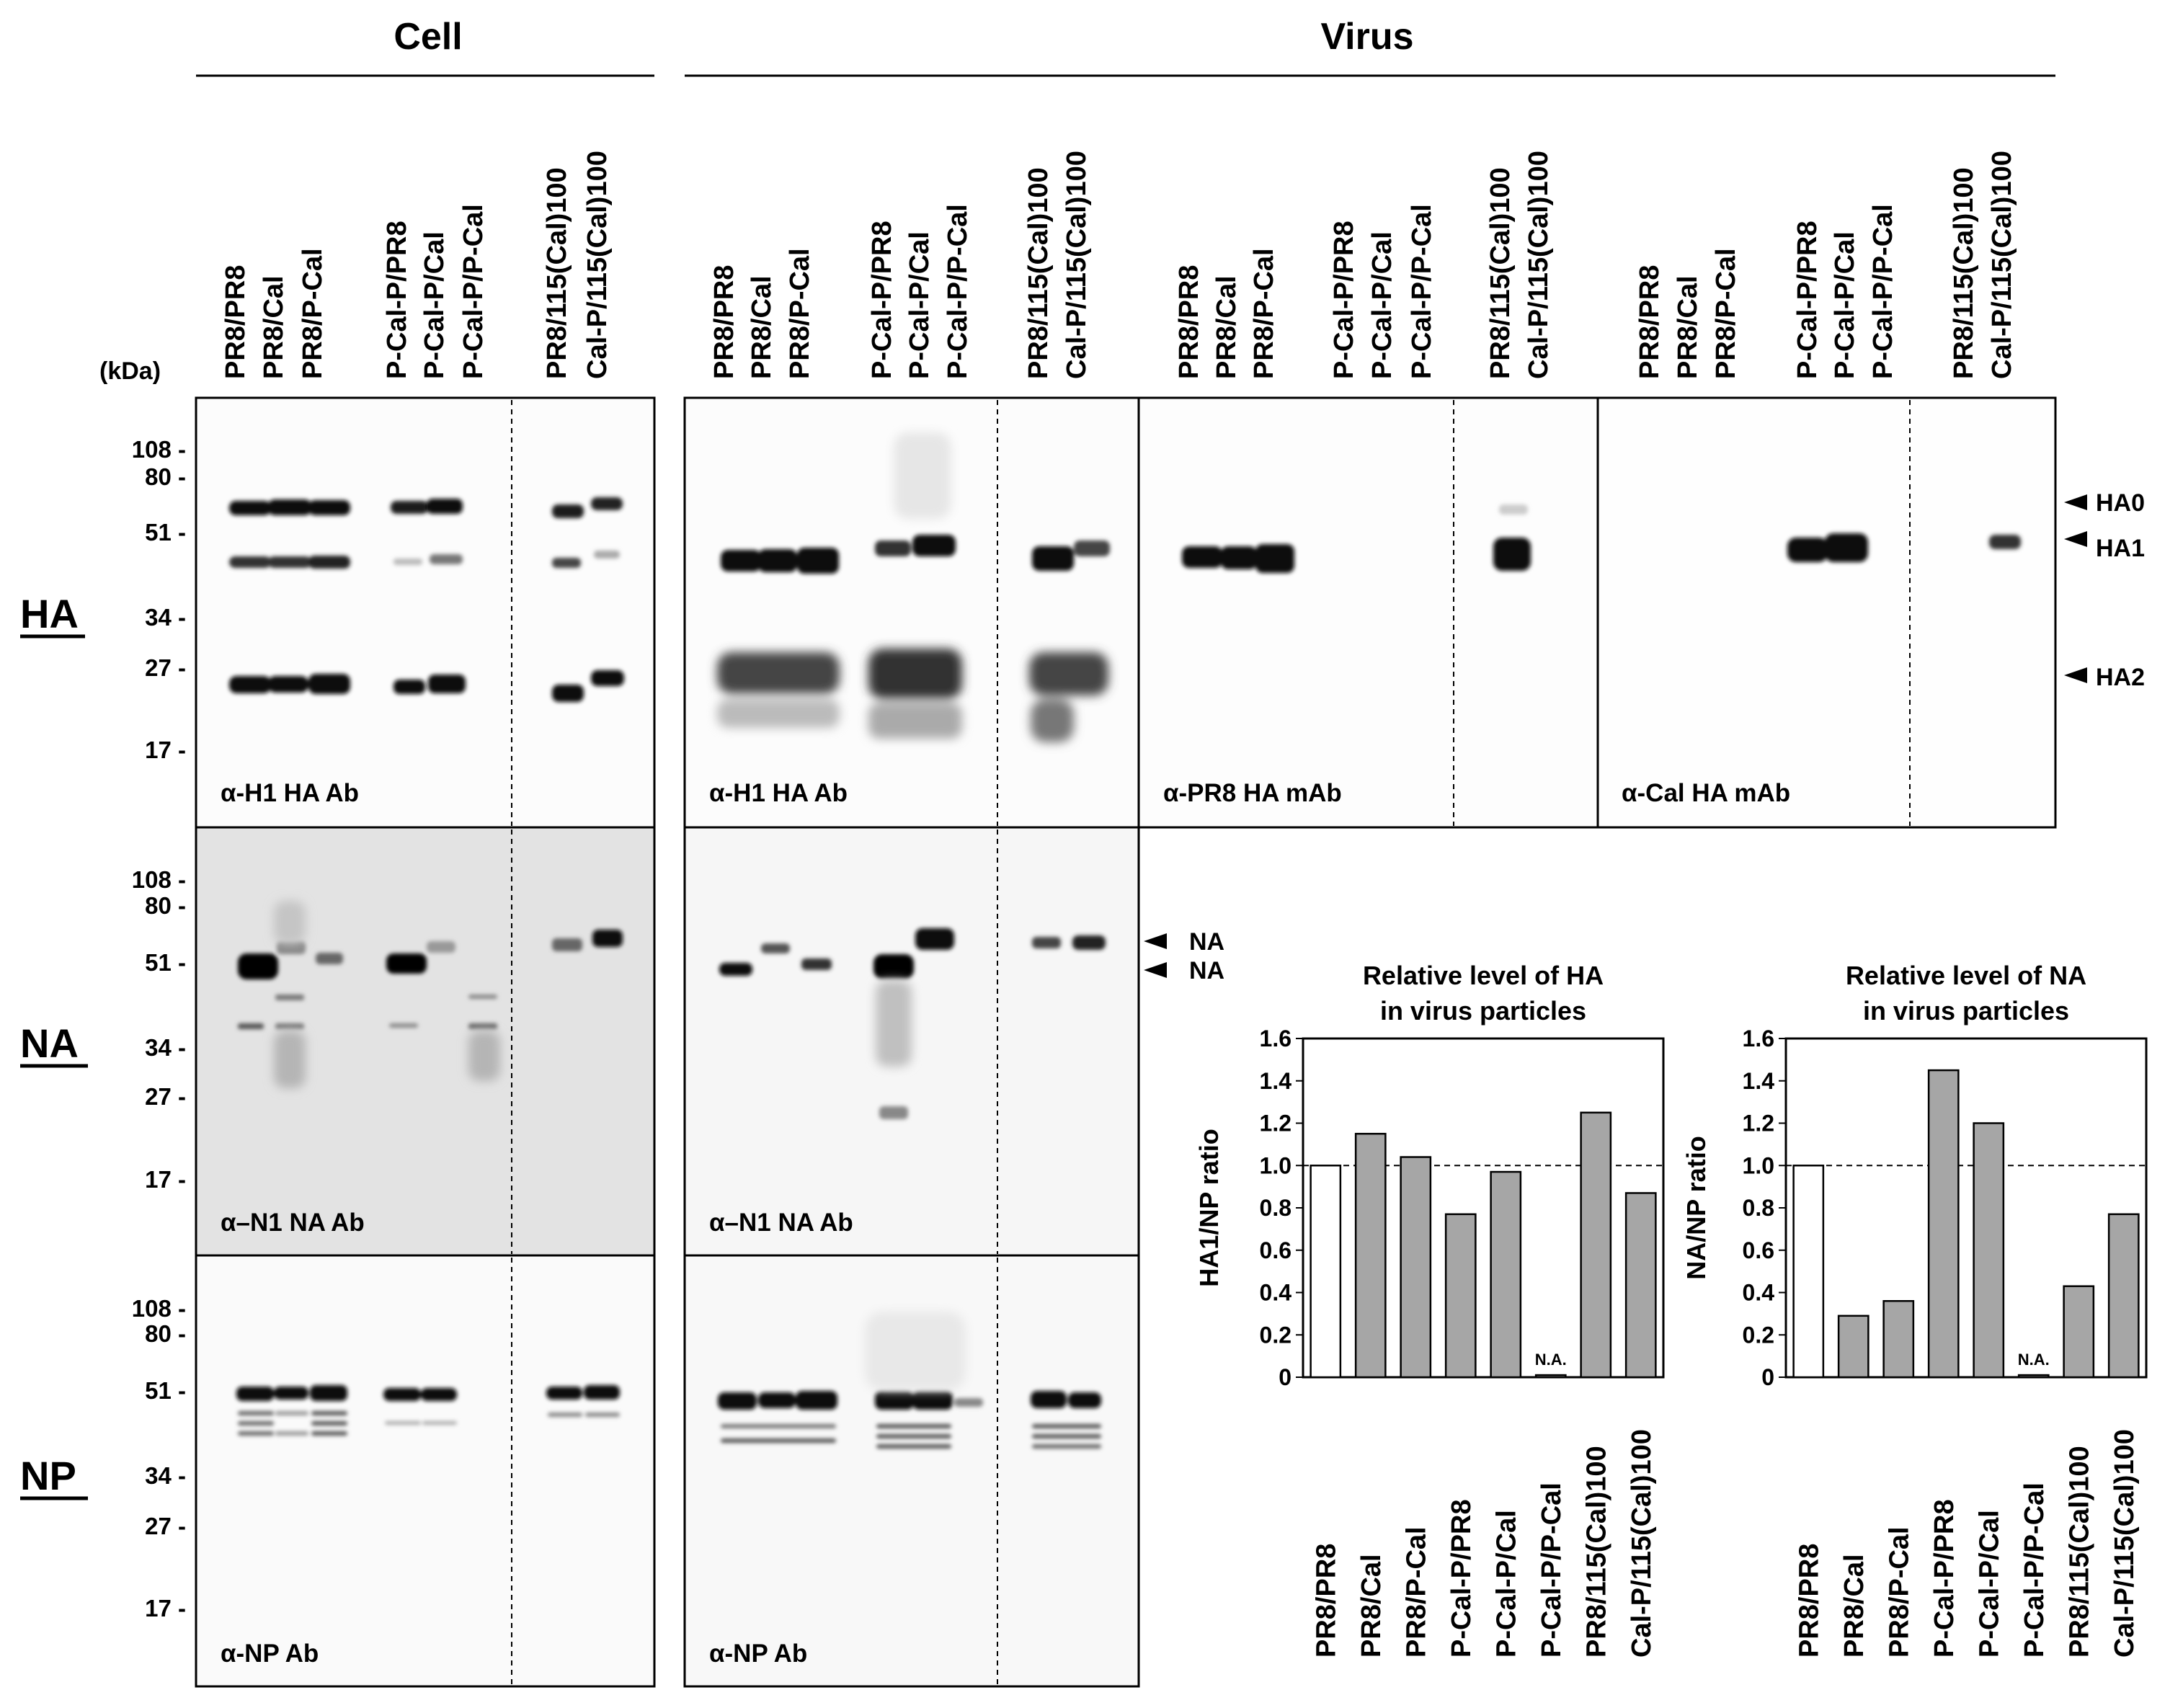 The image size is (2183, 1708). What do you see at coordinates (2034, 1570) in the screenshot?
I see `category-label: P-Cal-P/P-Cal` at bounding box center [2034, 1570].